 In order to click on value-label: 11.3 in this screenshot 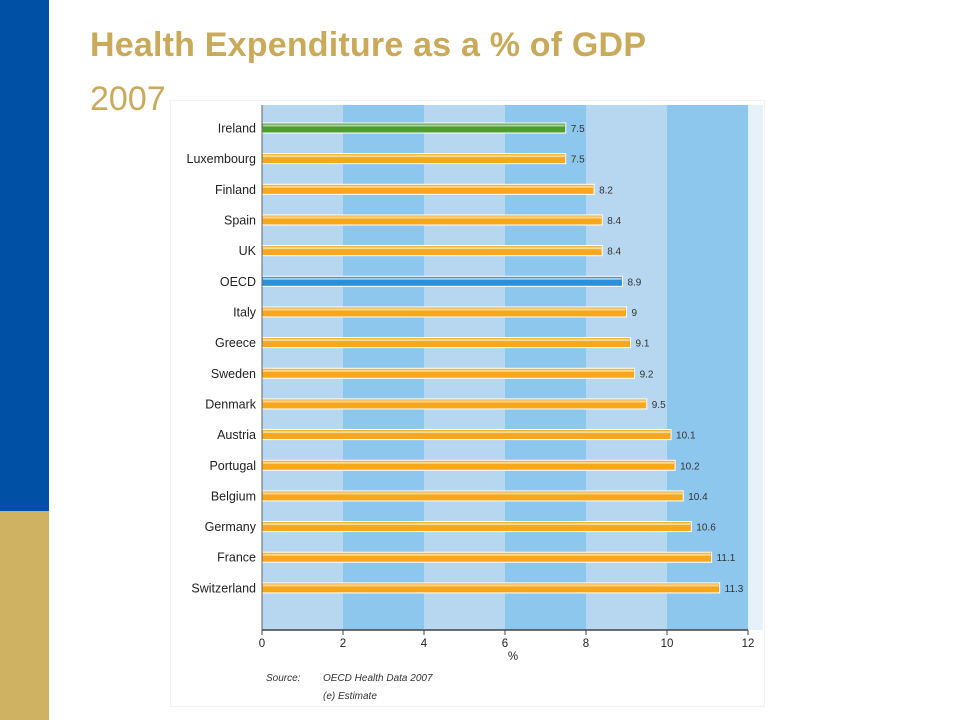, I will do `click(734, 589)`.